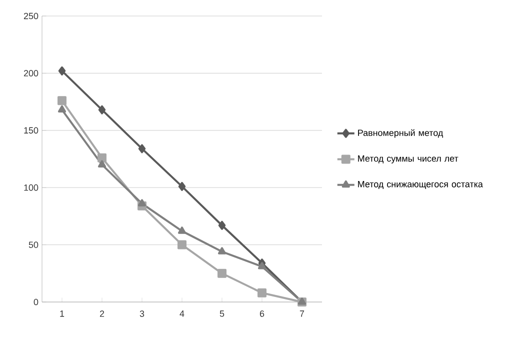  Describe the element at coordinates (31, 73) in the screenshot. I see `y-tick-label: 200` at that location.